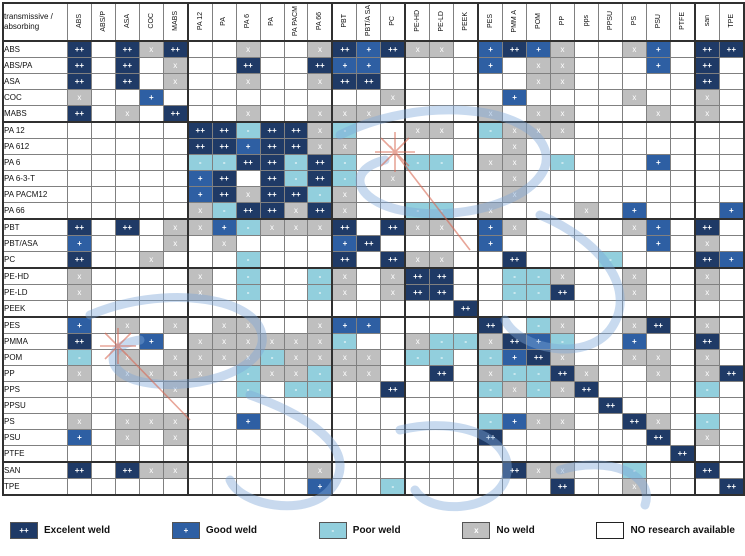  Describe the element at coordinates (35, 421) in the screenshot. I see `row-label-ps: PS` at that location.